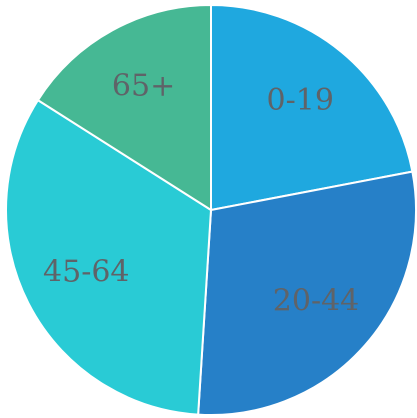 This screenshot has width=417, height=418. I want to click on pie-label-20-44: 20-44, so click(316, 301).